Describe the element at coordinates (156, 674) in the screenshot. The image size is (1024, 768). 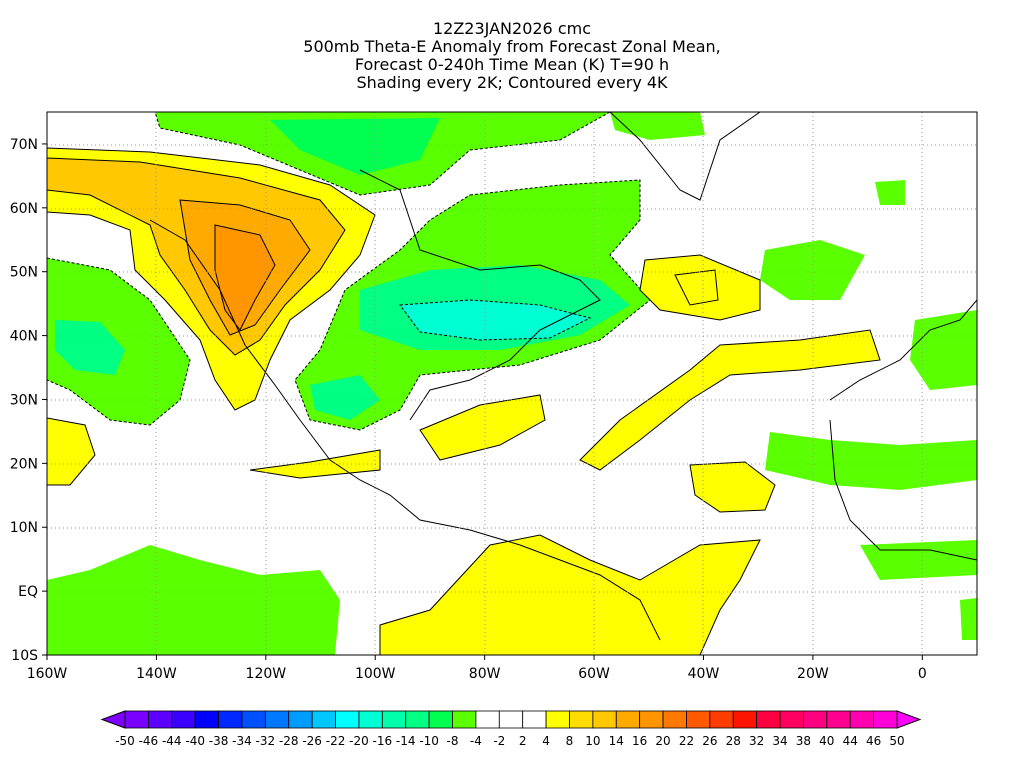
I see `longitude-label: 140W` at that location.